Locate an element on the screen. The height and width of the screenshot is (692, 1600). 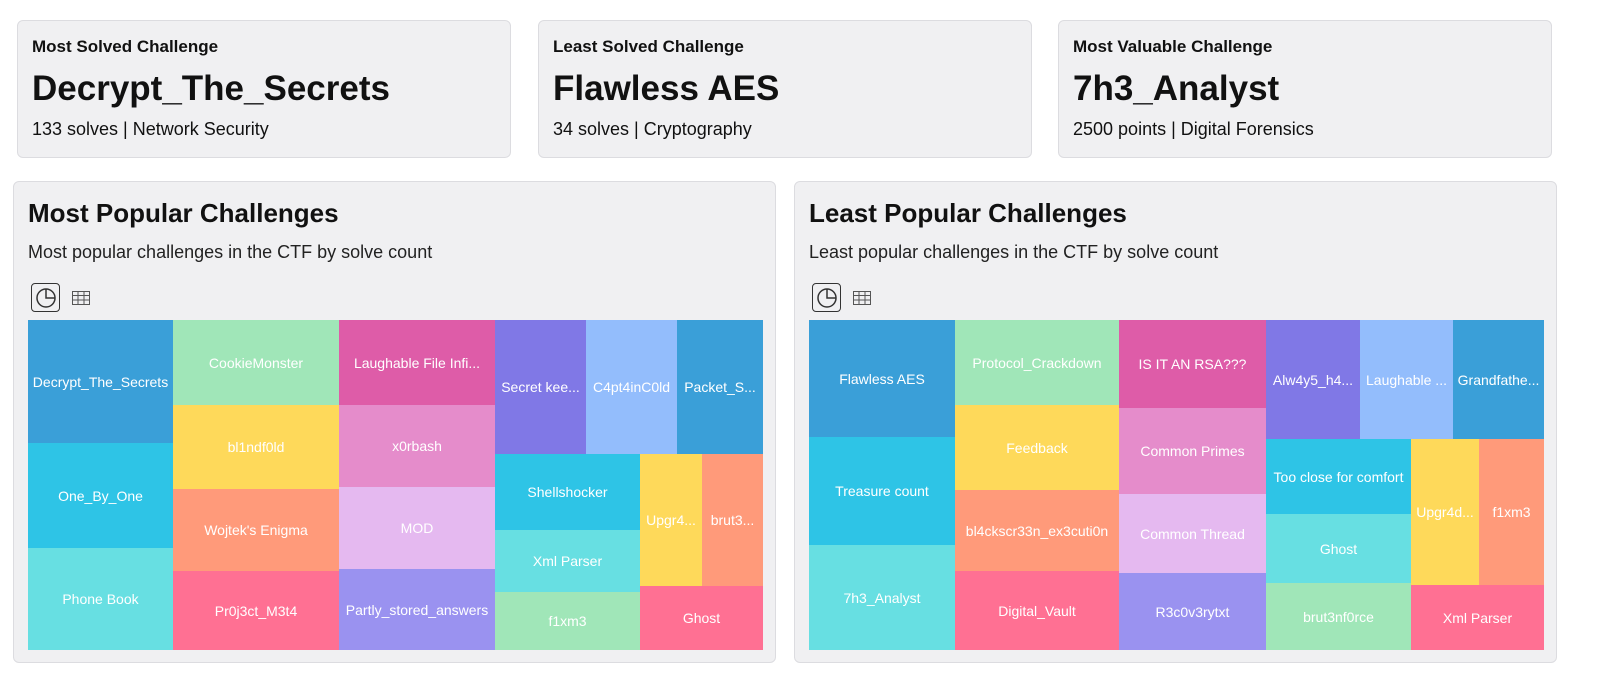
treemap-tile: MOD is located at coordinates (417, 528).